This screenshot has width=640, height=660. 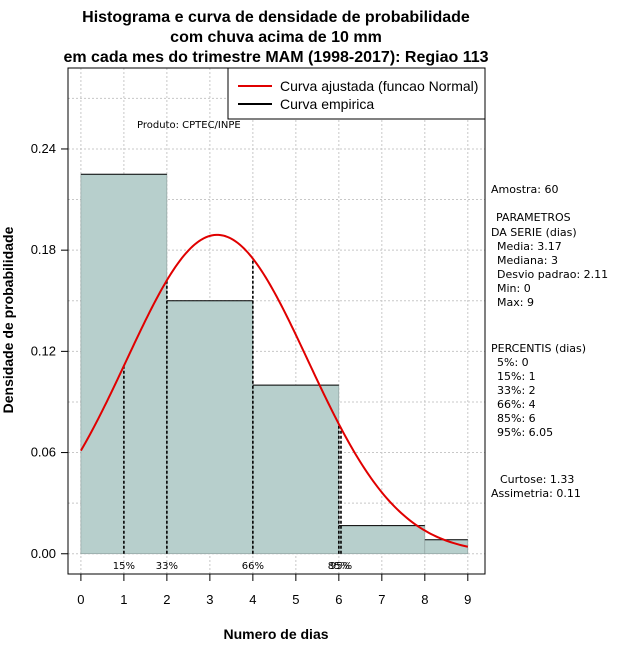 I want to click on percentile-label-3: 85%, so click(x=339, y=566).